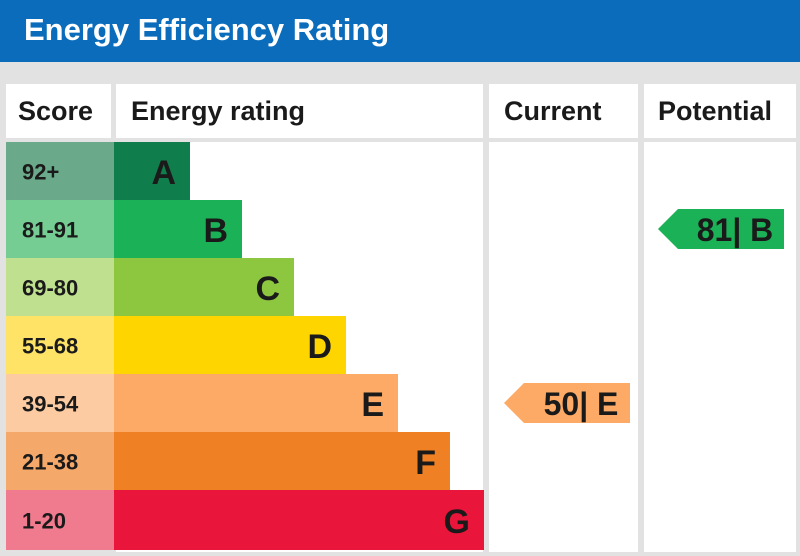 The width and height of the screenshot is (800, 556). I want to click on rating-bar-g, so click(299, 520).